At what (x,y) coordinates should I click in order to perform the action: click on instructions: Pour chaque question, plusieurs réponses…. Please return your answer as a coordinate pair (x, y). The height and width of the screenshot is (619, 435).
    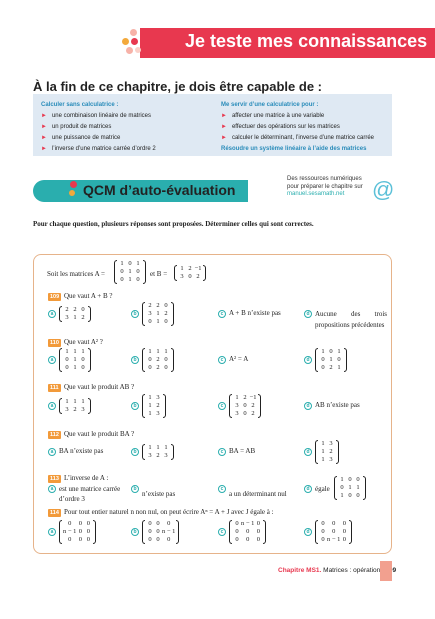
    Looking at the image, I should click on (173, 224).